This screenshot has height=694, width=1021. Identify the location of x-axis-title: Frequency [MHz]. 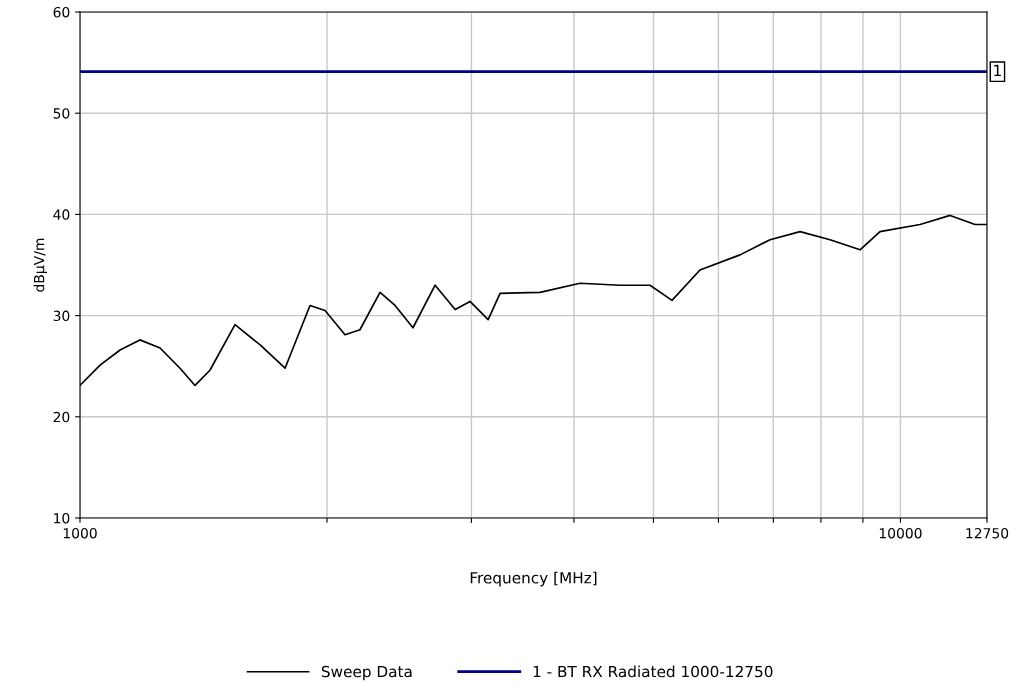
(533, 579).